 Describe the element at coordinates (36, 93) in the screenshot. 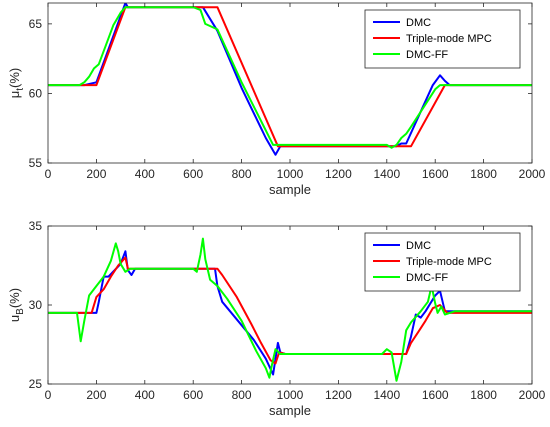

I see `y-tick-label: 60` at that location.